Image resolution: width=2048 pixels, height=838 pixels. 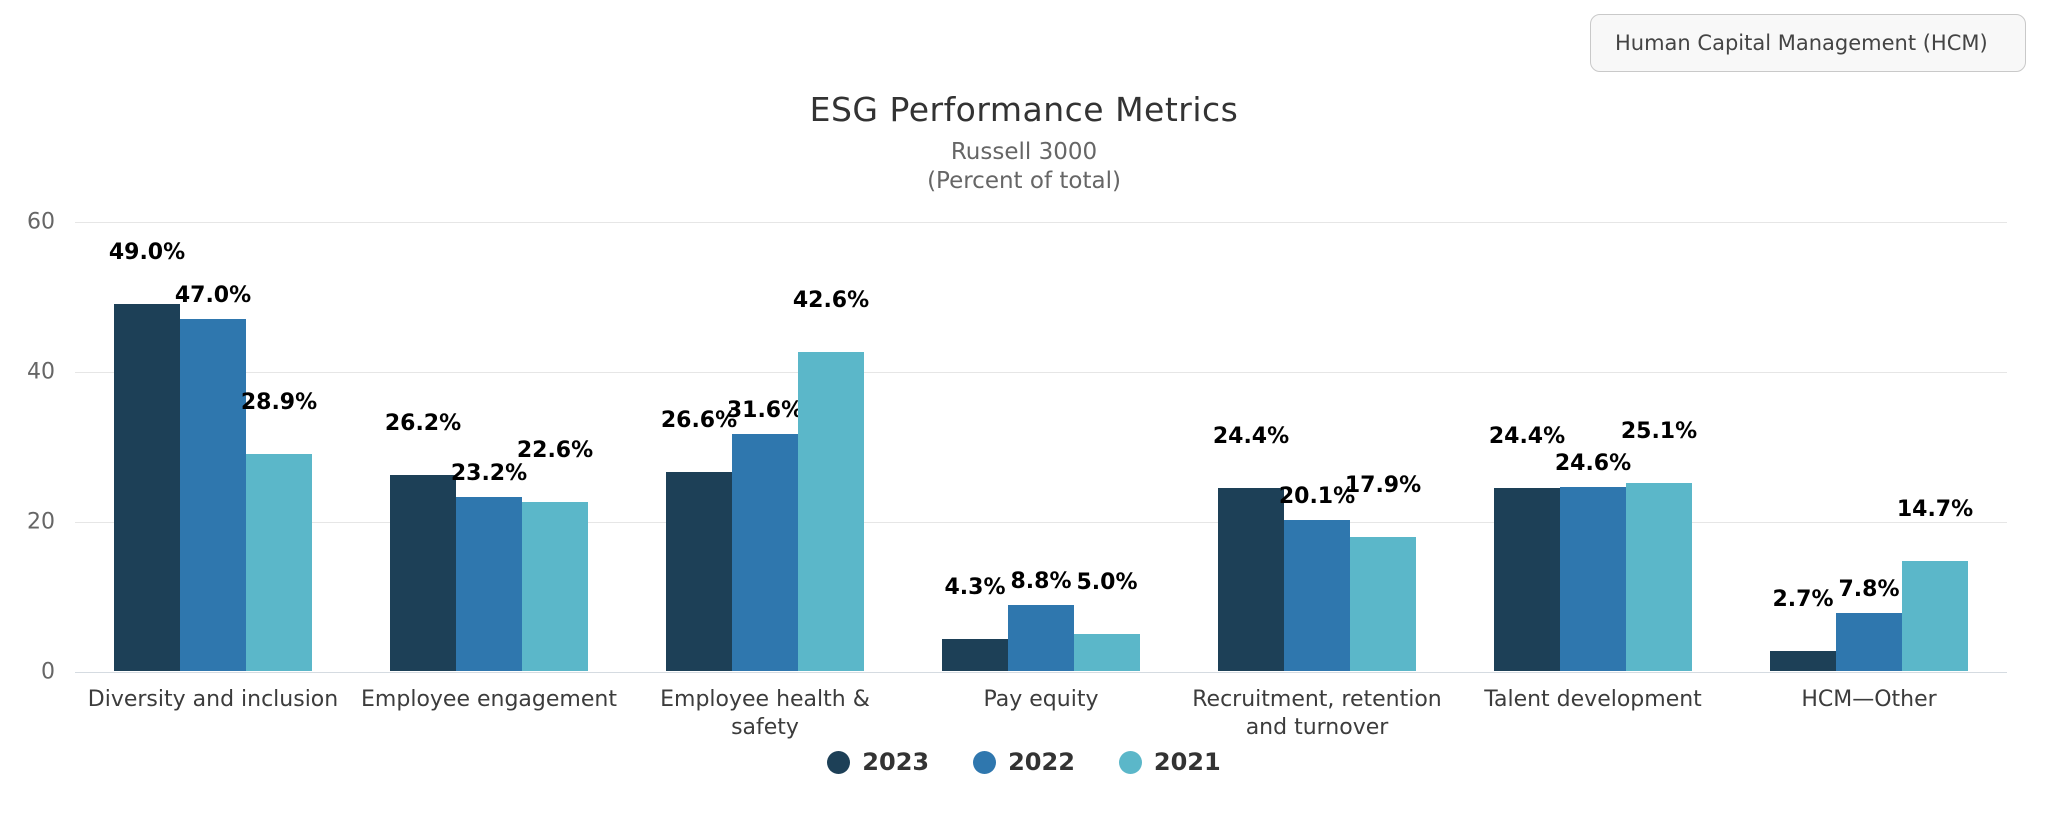 What do you see at coordinates (1383, 485) in the screenshot?
I see `data-label-2021-cat4: 17.9%` at bounding box center [1383, 485].